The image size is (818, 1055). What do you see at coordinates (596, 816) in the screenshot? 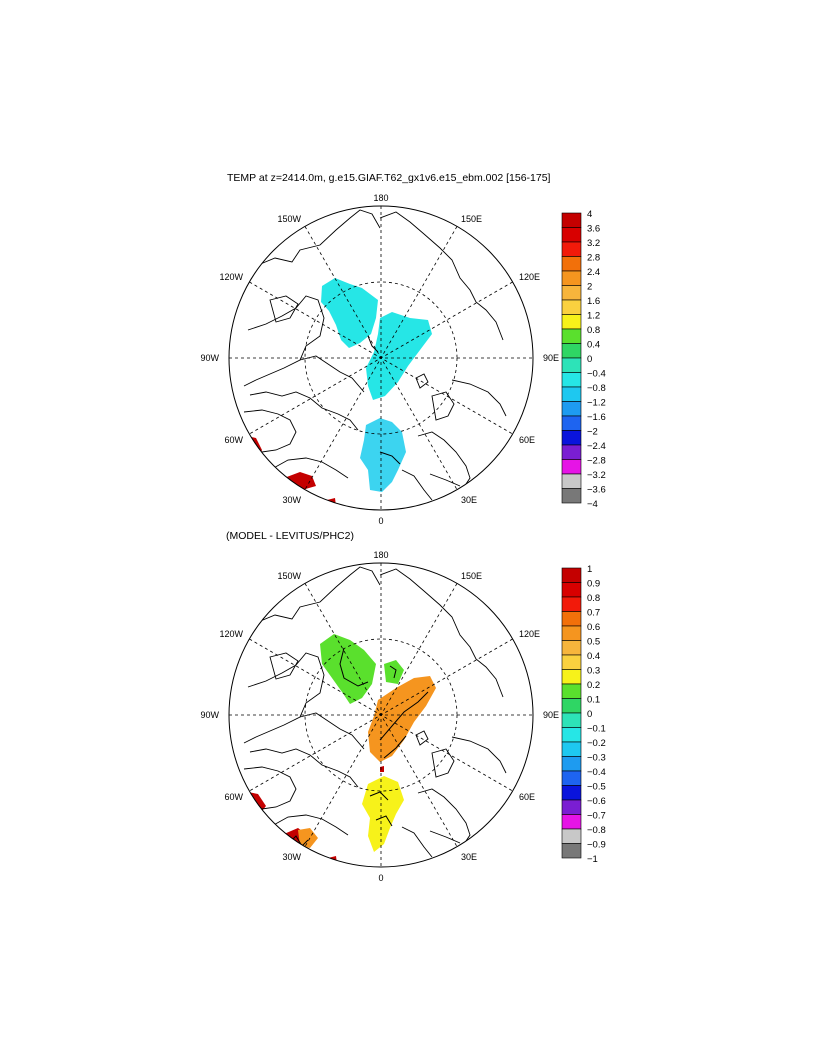
I see `panel-2-colorbar-label: −0.7` at bounding box center [596, 816].